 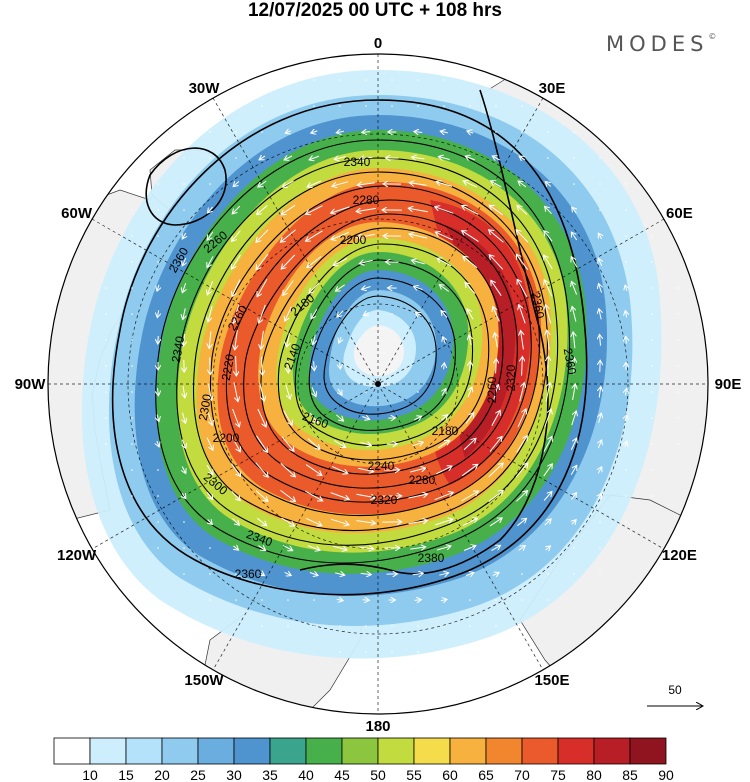 I want to click on contour-2360-greenland, so click(x=186, y=186).